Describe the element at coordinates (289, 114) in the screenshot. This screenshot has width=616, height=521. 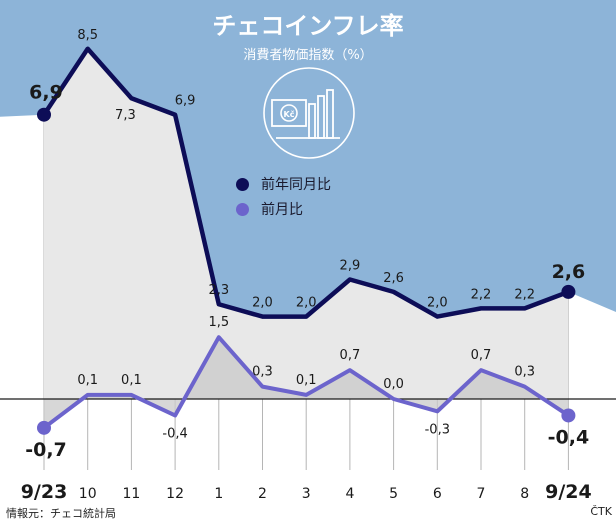
I see `svg-text: Kč` at that location.